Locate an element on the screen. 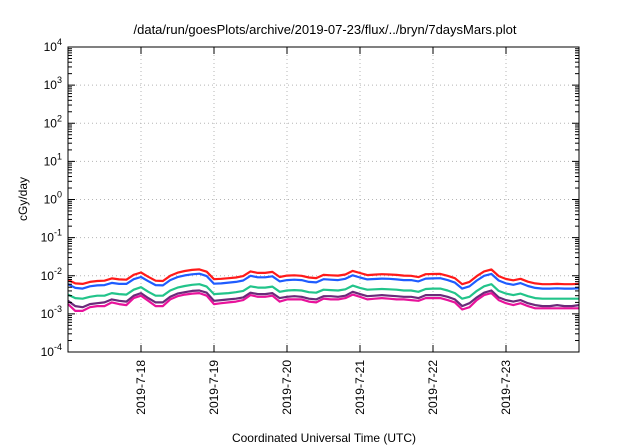 Image resolution: width=640 pixels, height=448 pixels. x-tick-label: 2019-7-19 is located at coordinates (214, 387).